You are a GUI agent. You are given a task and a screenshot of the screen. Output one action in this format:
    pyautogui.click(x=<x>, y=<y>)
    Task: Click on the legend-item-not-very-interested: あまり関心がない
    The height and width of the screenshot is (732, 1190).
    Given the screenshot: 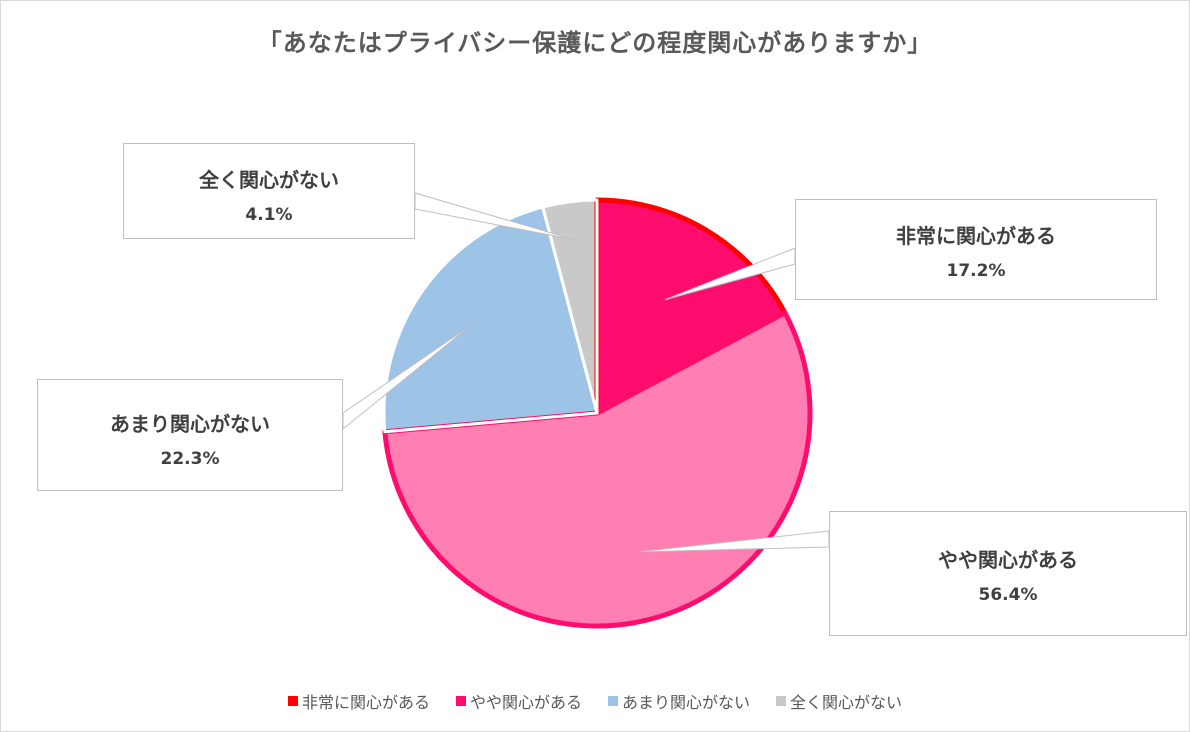 What is the action you would take?
    pyautogui.click(x=679, y=701)
    